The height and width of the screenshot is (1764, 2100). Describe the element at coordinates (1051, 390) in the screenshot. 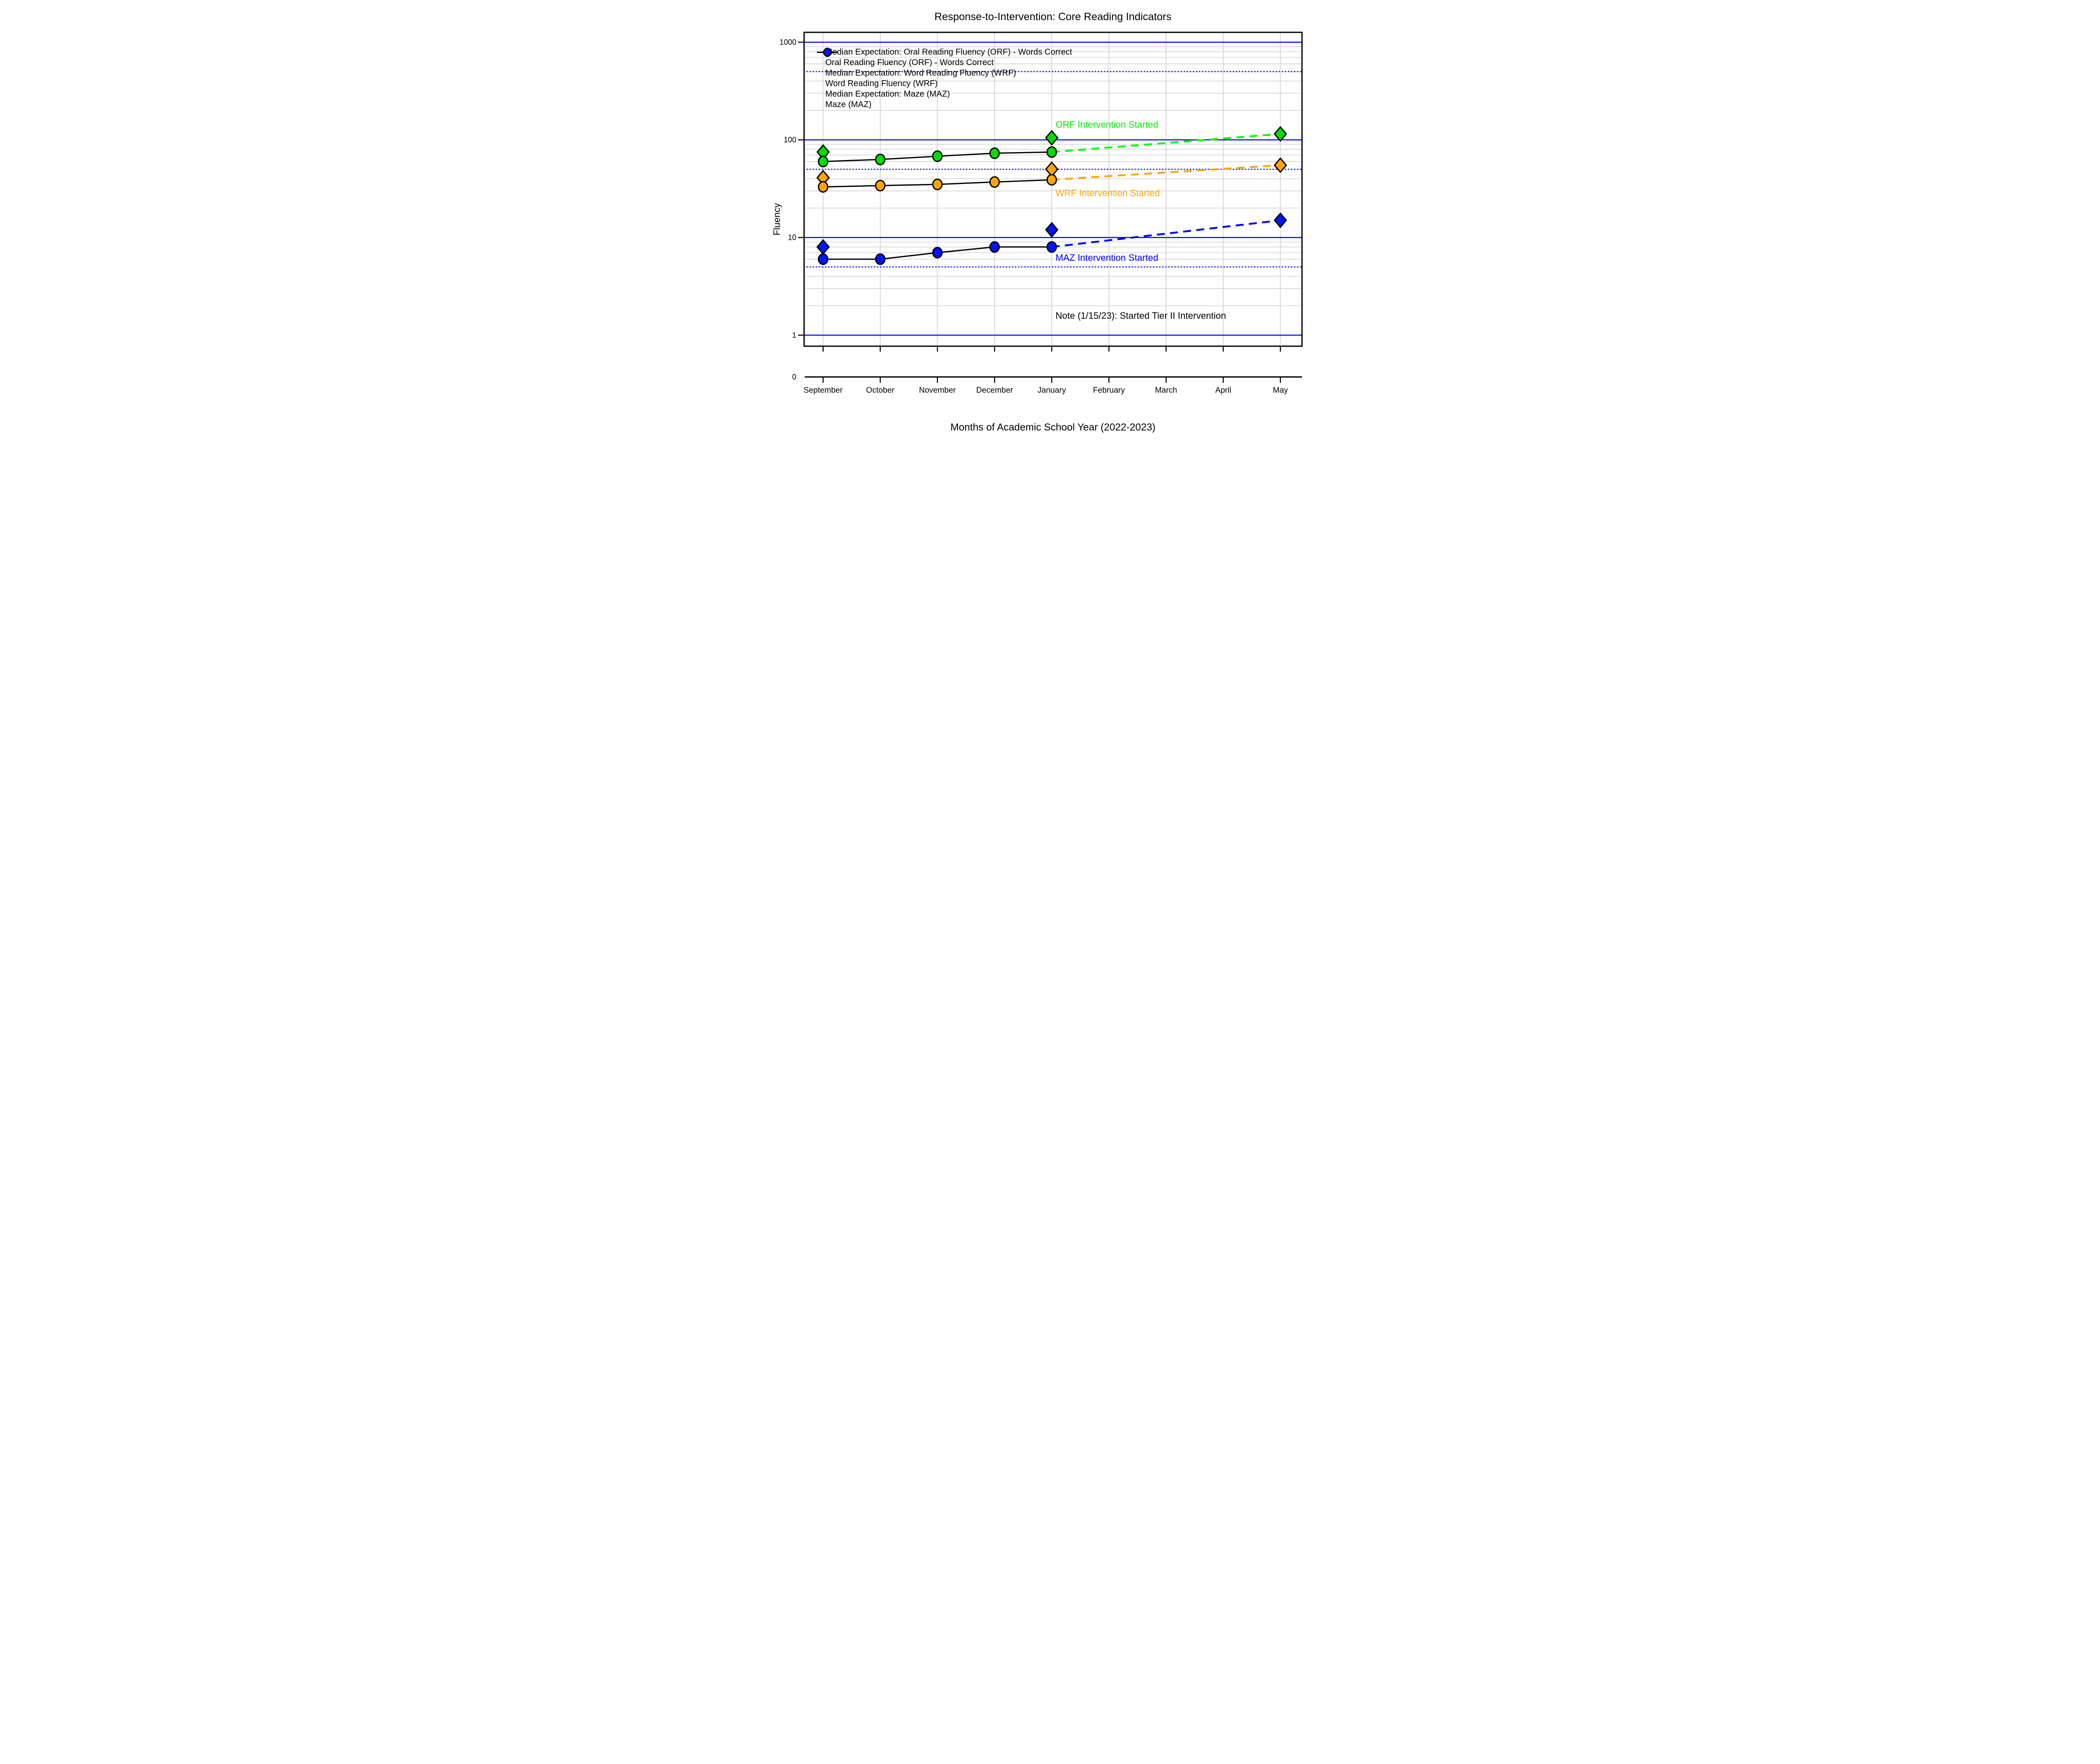

I see `month-label: January` at that location.